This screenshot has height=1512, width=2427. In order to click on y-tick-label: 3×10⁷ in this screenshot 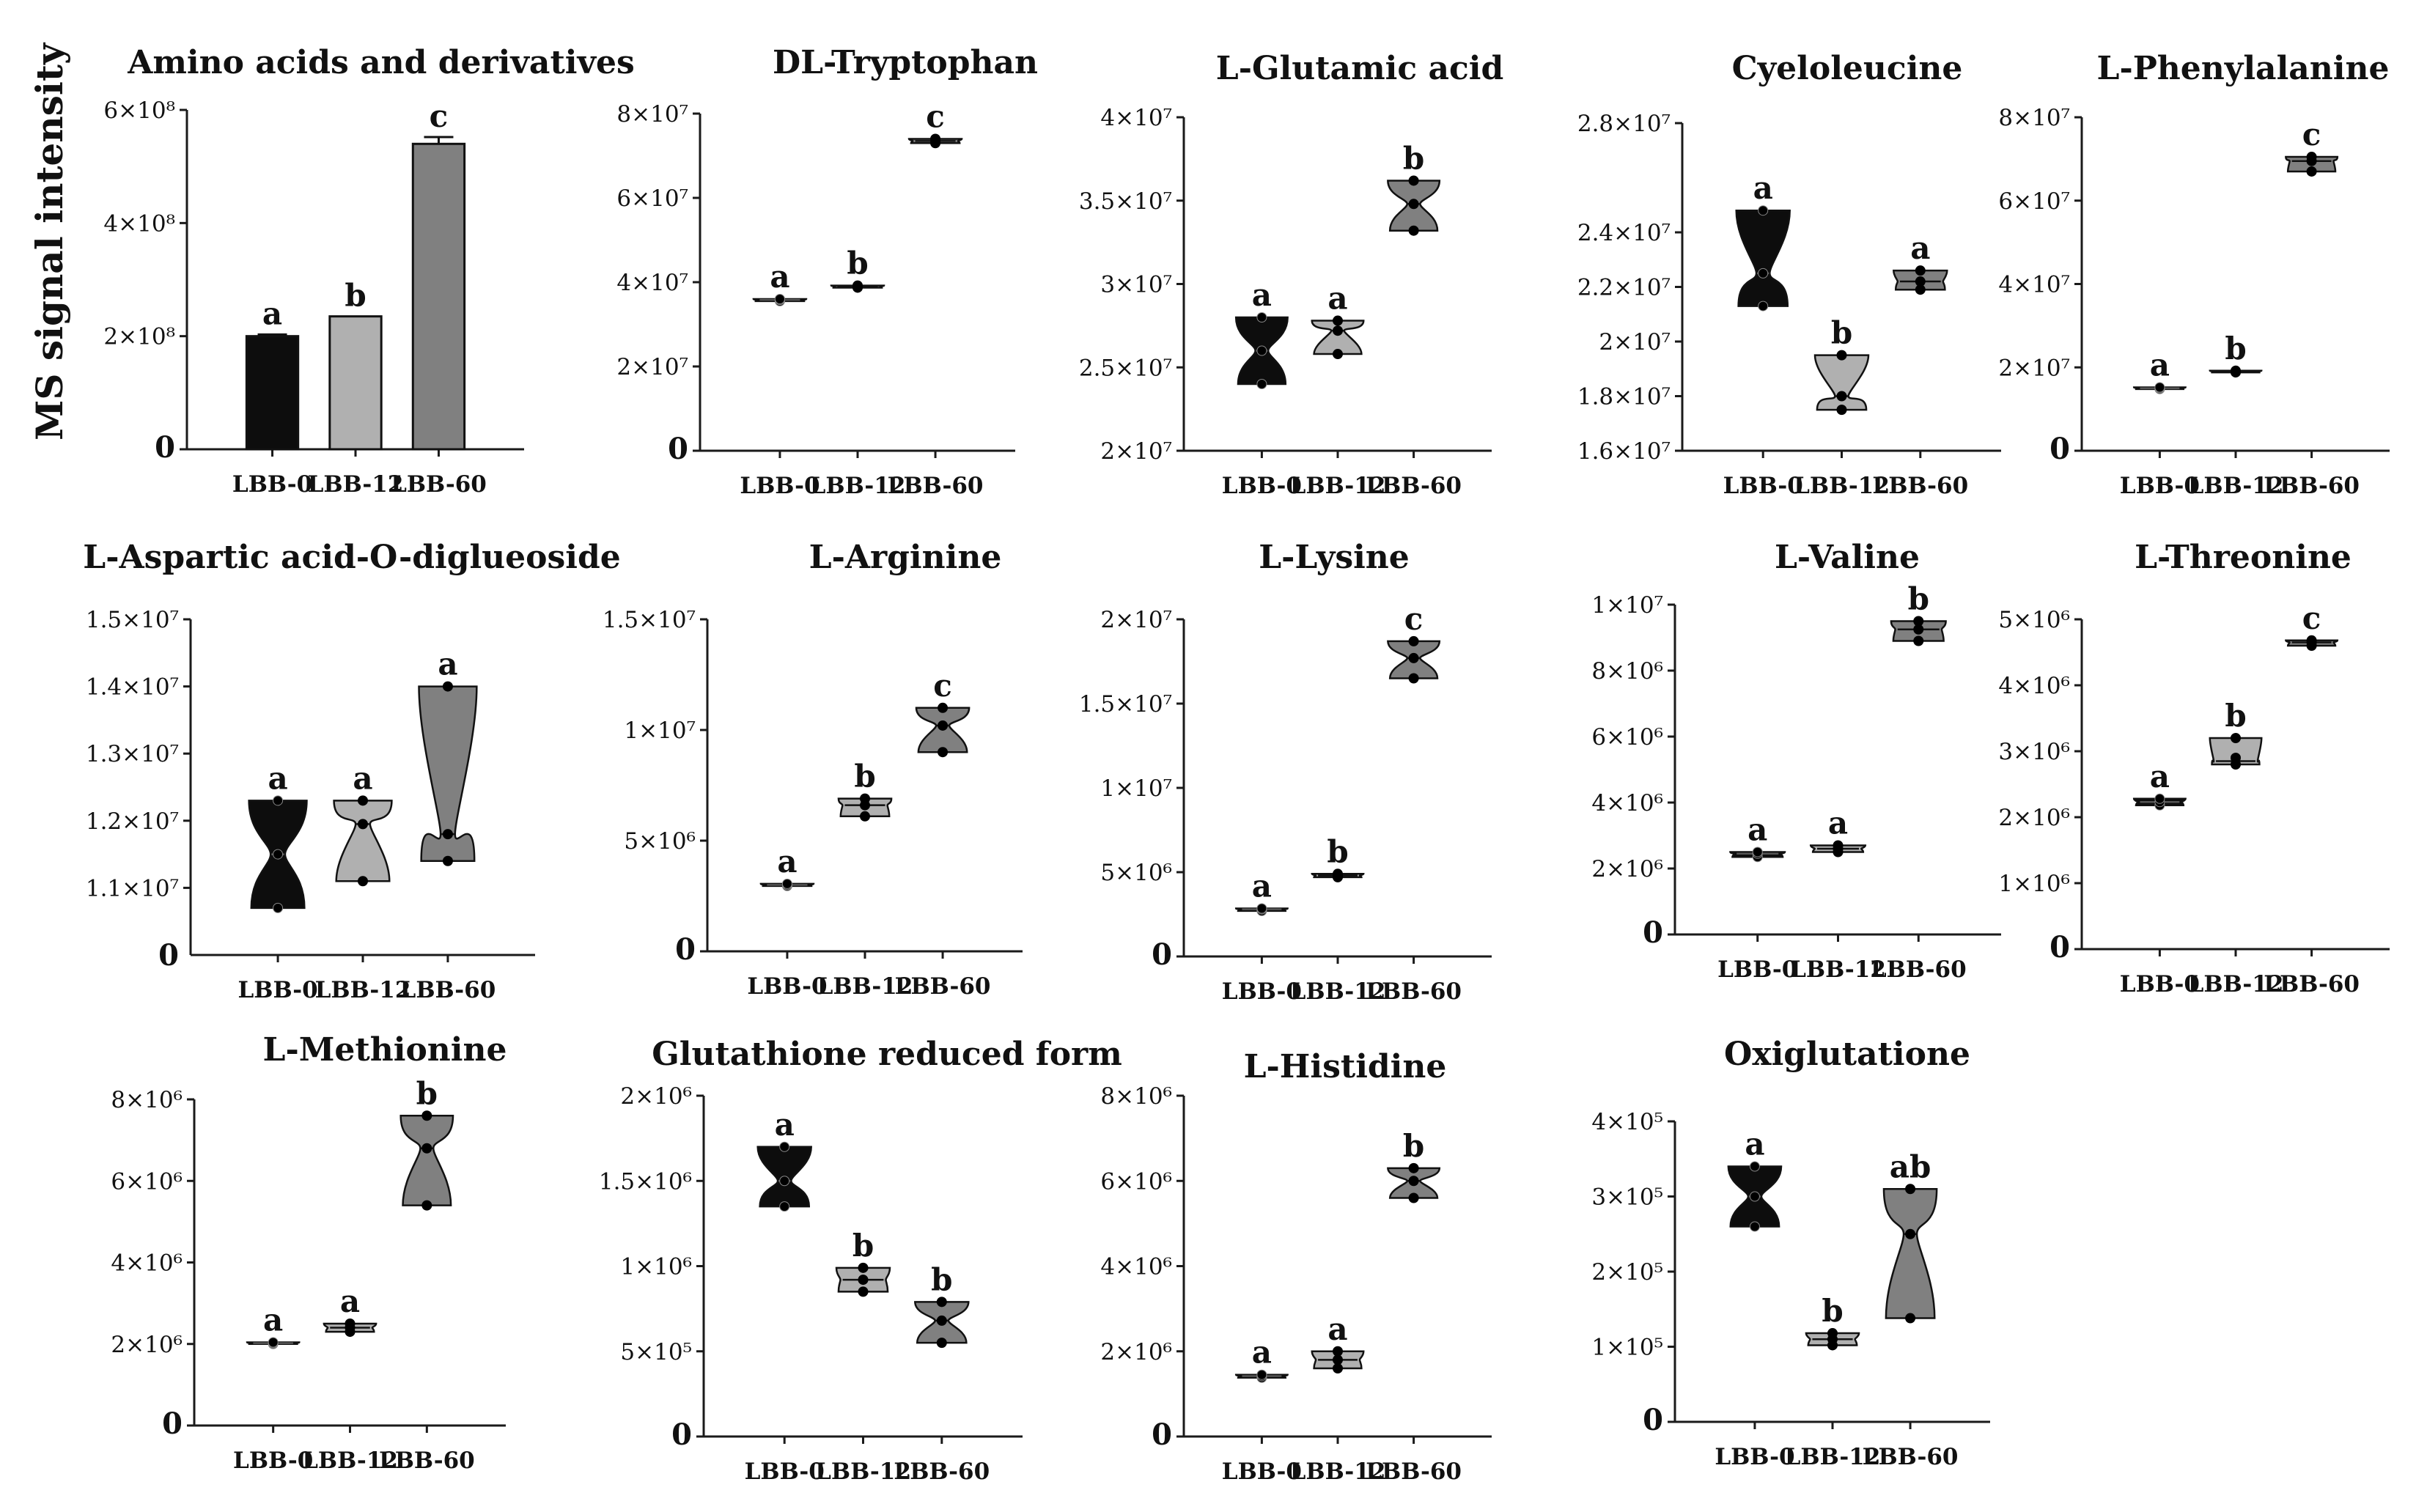, I will do `click(1136, 285)`.